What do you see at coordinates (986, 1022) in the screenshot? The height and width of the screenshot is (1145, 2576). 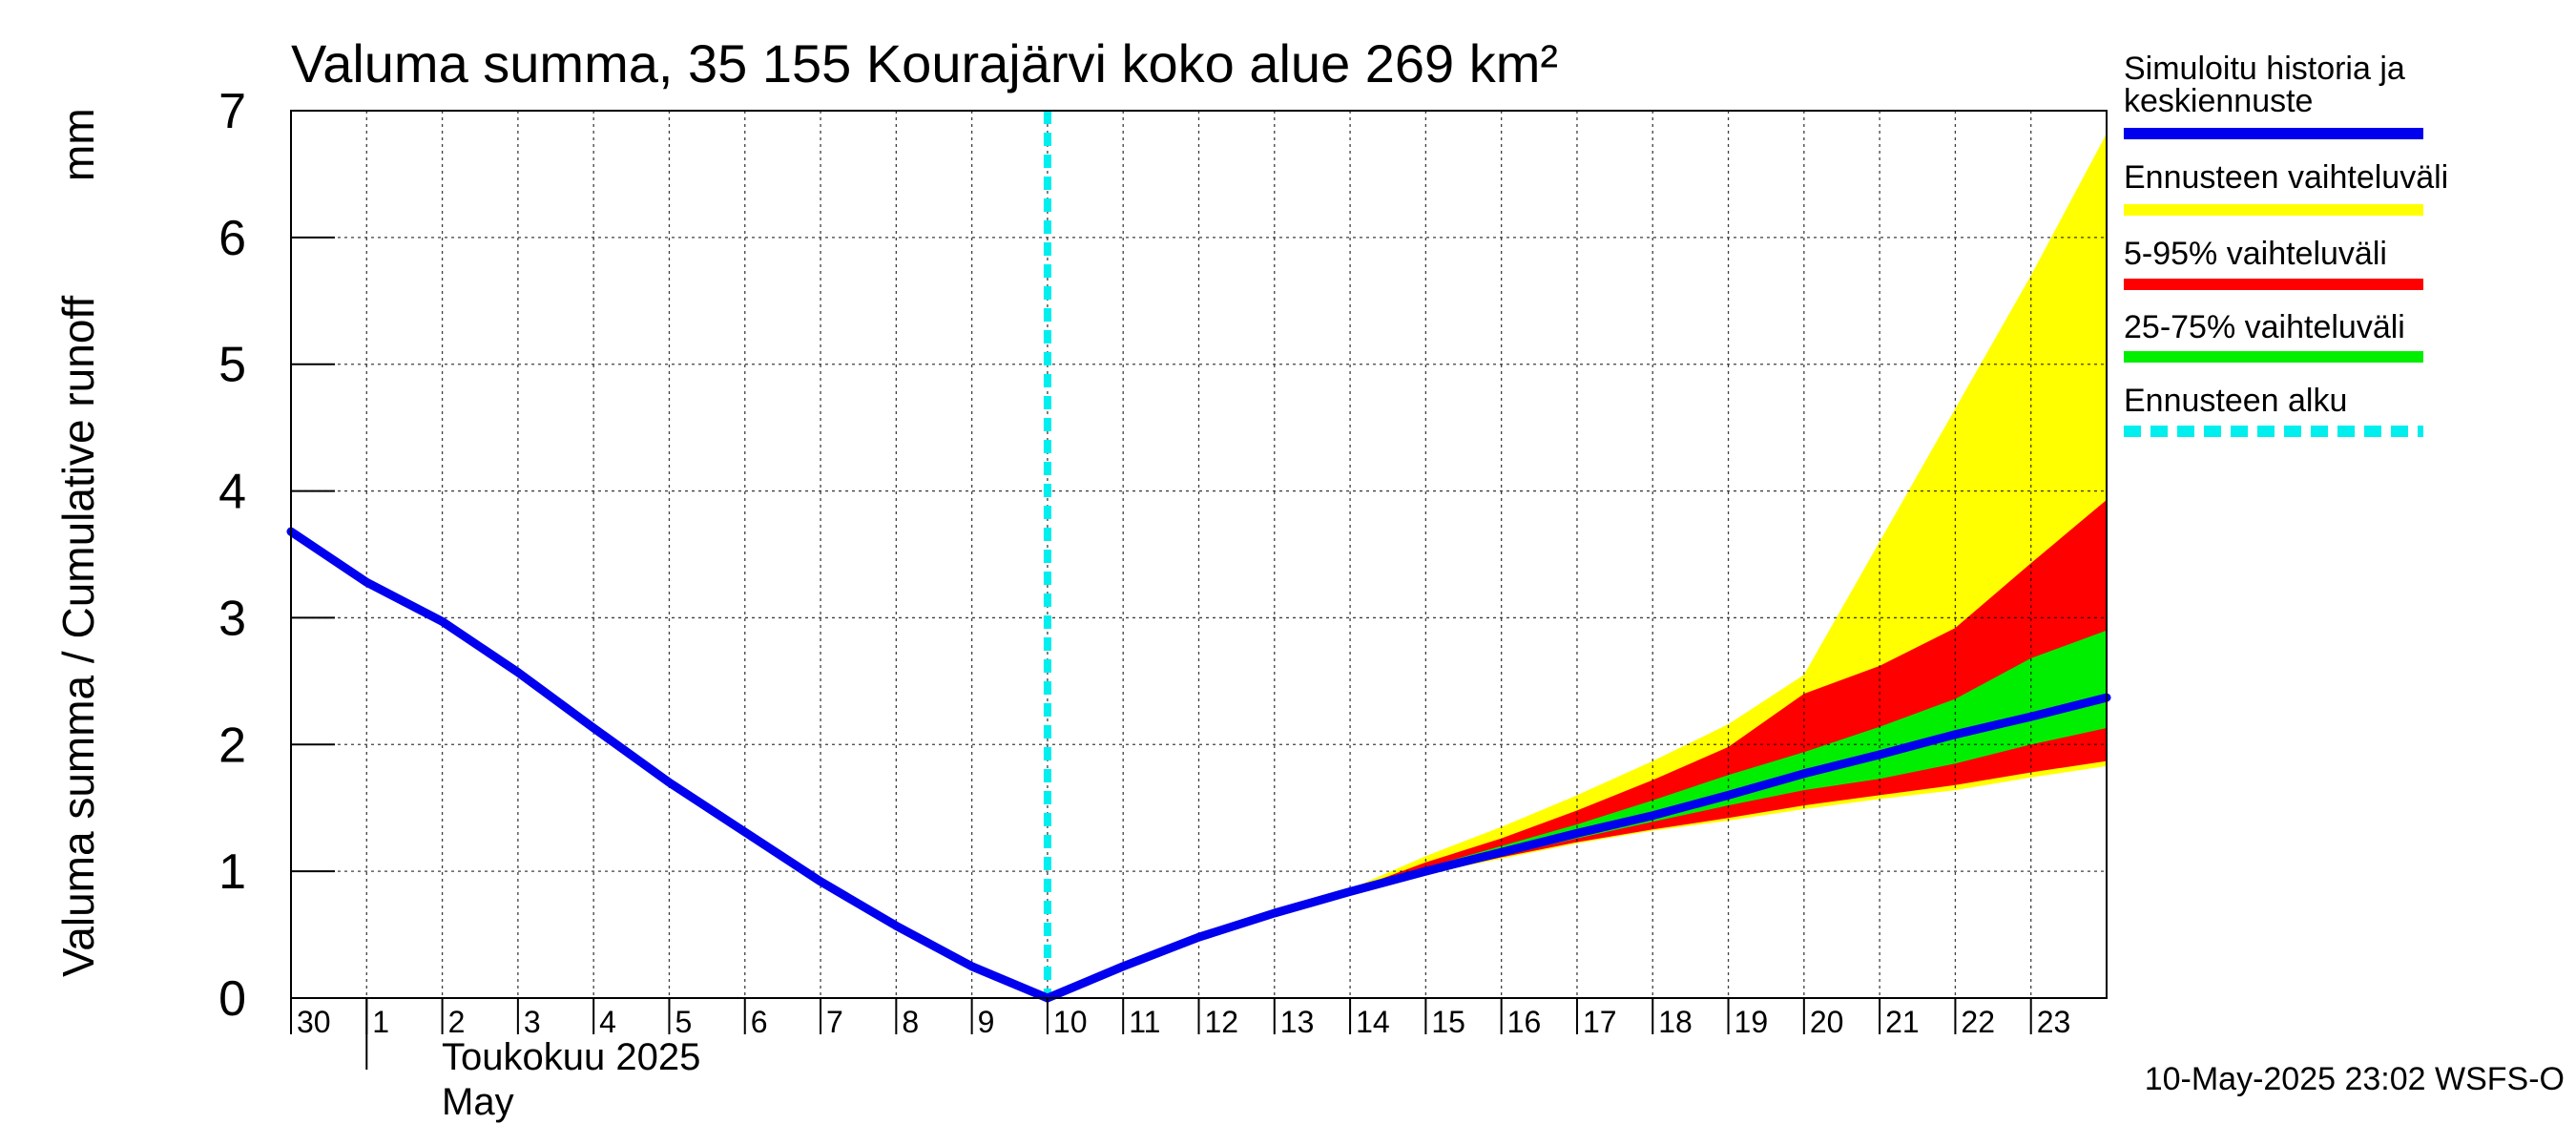 I see `x-tick-label: 9` at bounding box center [986, 1022].